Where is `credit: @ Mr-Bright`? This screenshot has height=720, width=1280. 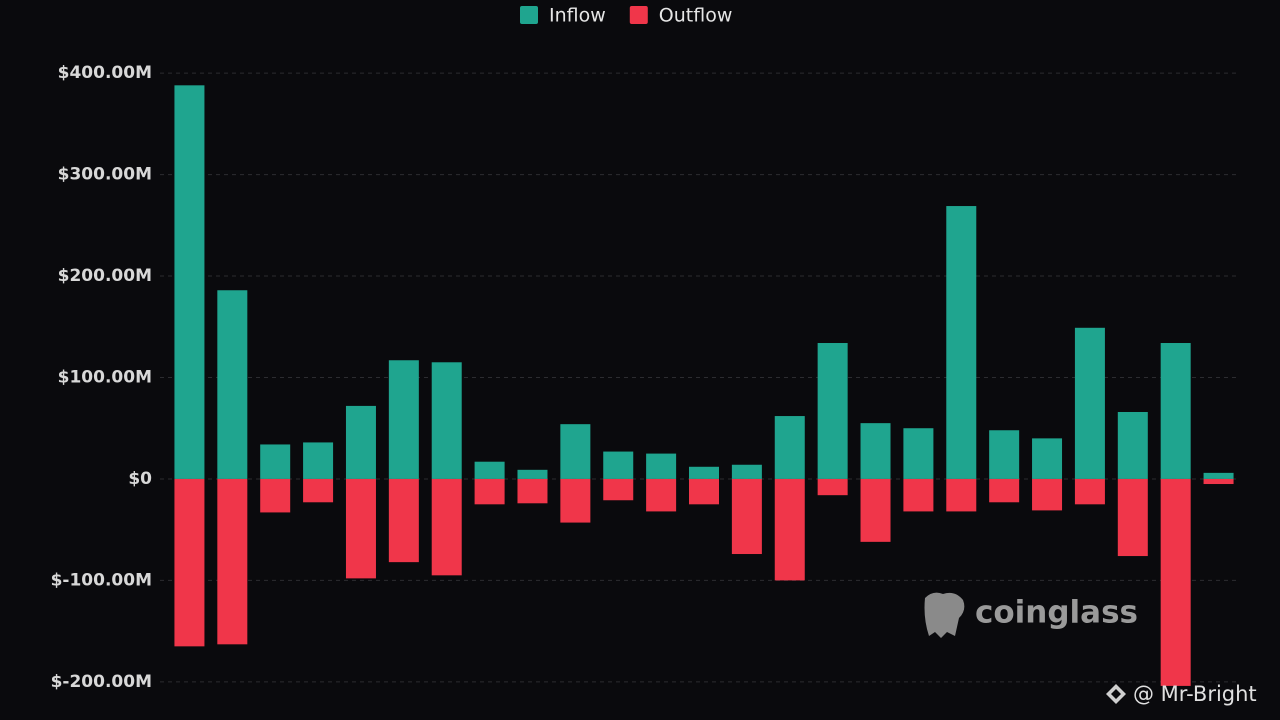
credit: @ Mr-Bright is located at coordinates (1181, 694).